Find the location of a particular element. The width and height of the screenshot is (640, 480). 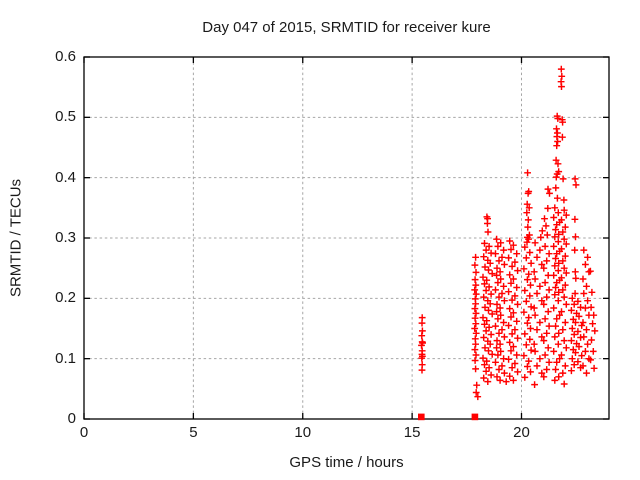

y-tick-label: 0.6 is located at coordinates (65, 56).